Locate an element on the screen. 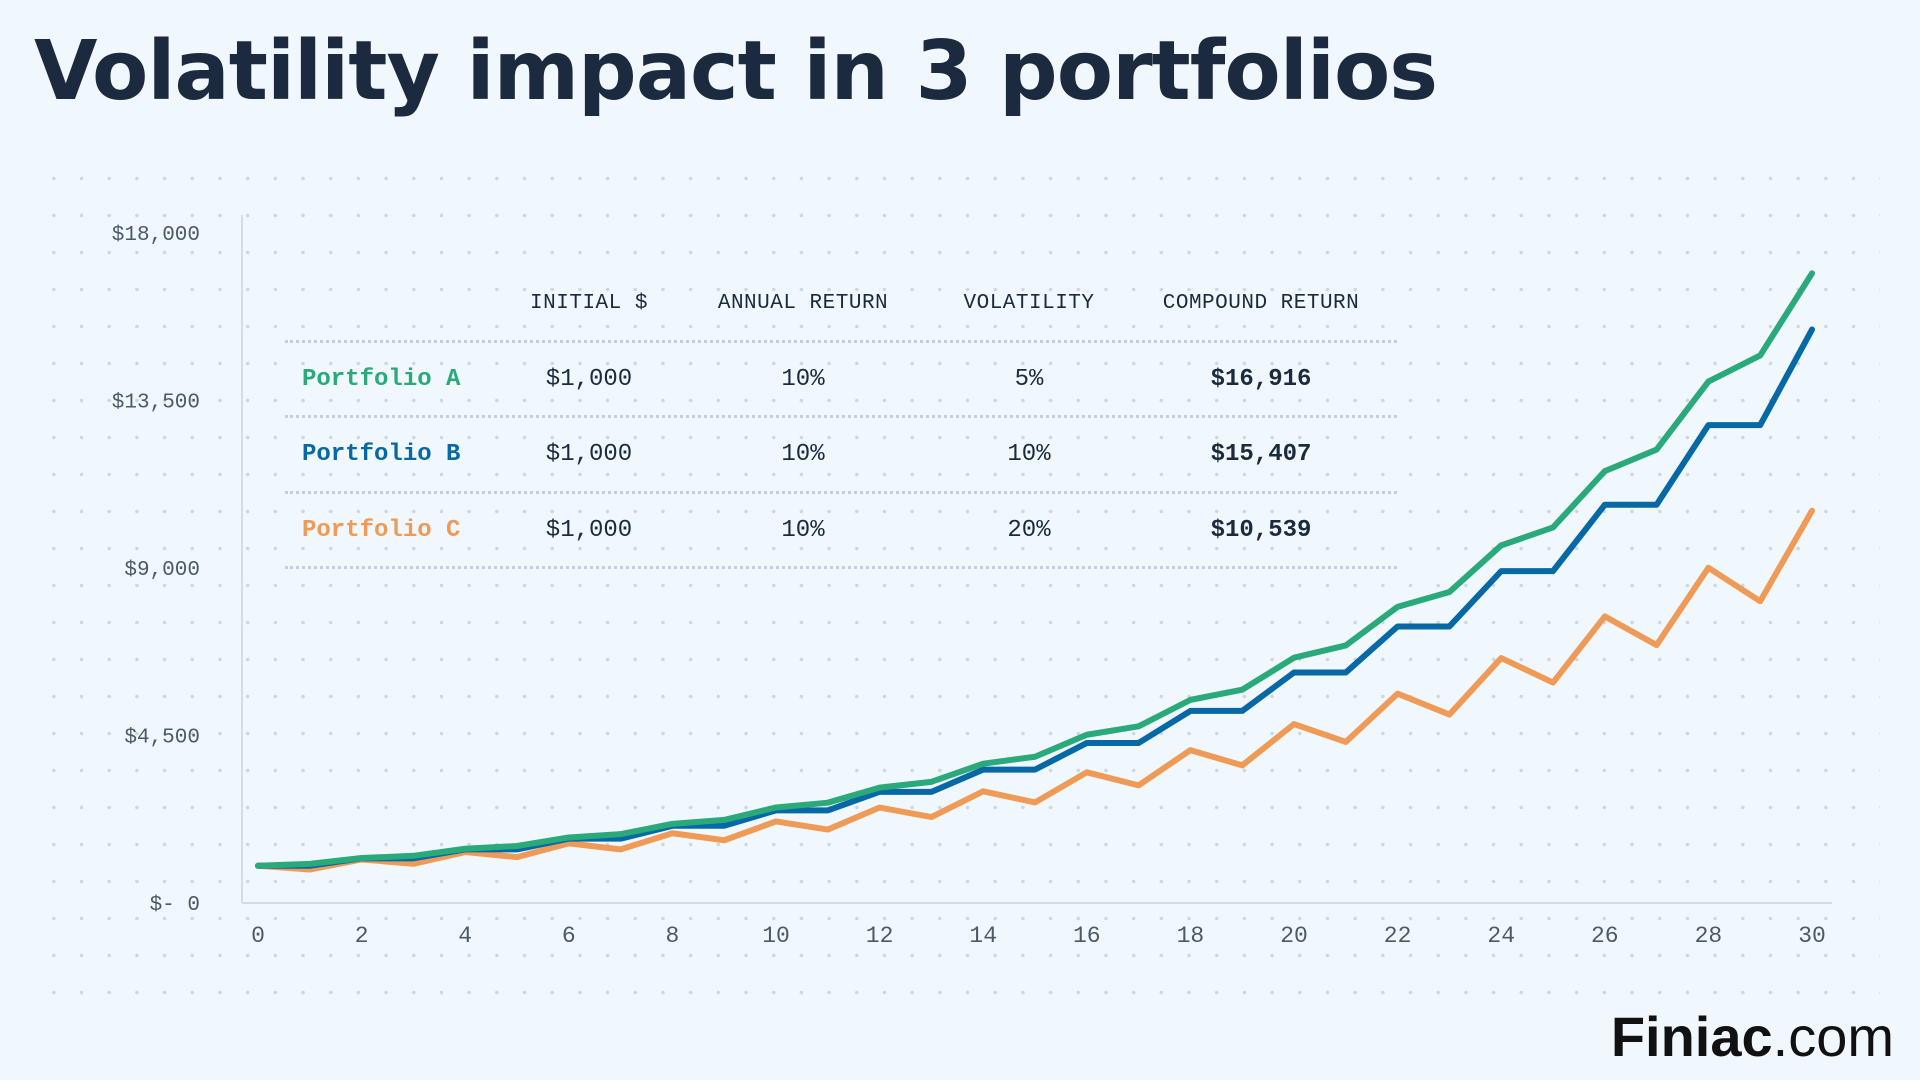  x-tick-label: 26 is located at coordinates (1605, 936).